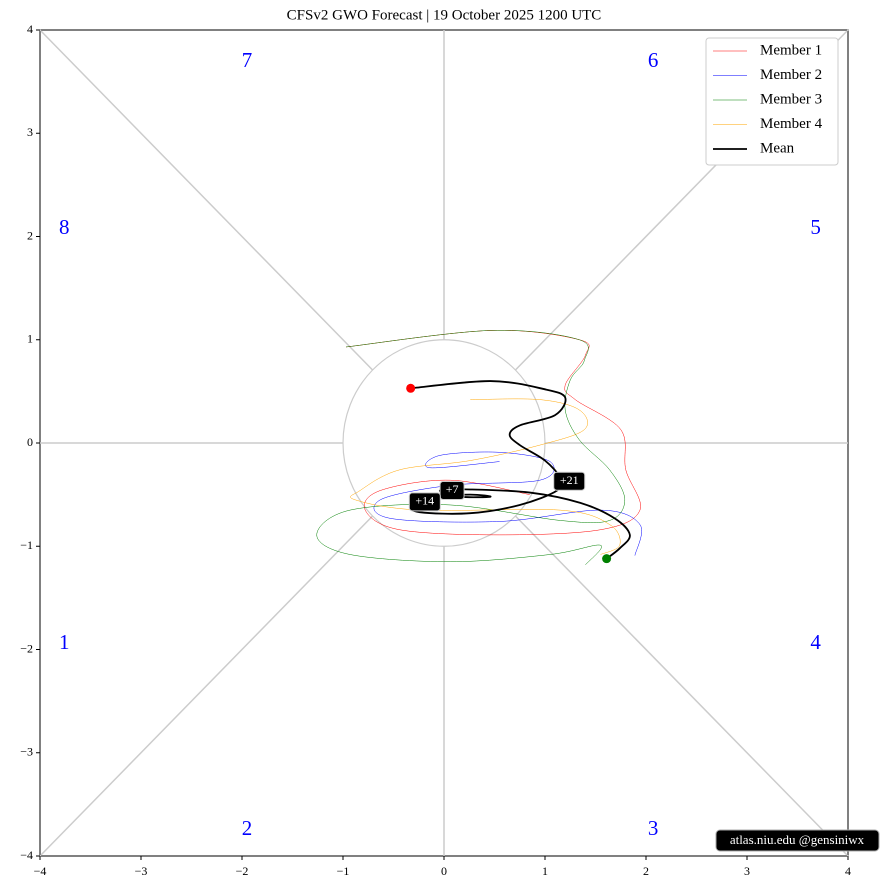  I want to click on unit-circle, so click(444, 443).